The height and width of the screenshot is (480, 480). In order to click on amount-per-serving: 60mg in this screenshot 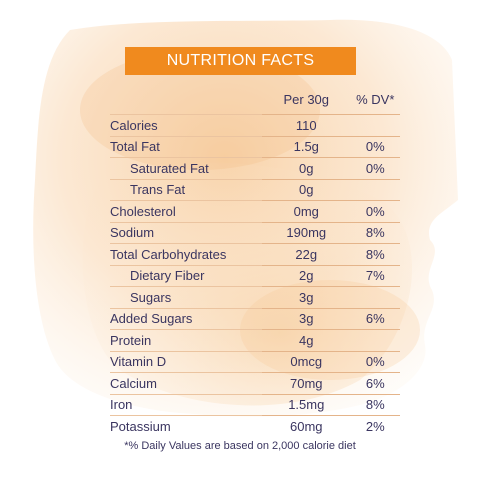, I will do `click(306, 426)`.